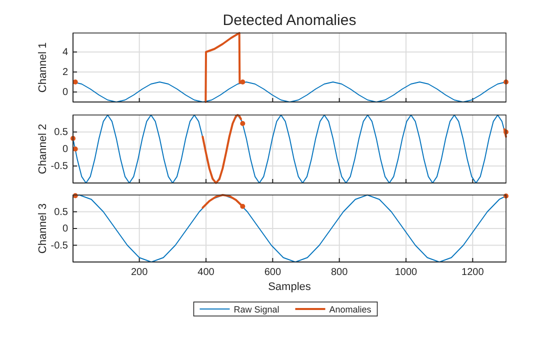  Describe the element at coordinates (43, 149) in the screenshot. I see `y-axis-title: Channel 2` at that location.